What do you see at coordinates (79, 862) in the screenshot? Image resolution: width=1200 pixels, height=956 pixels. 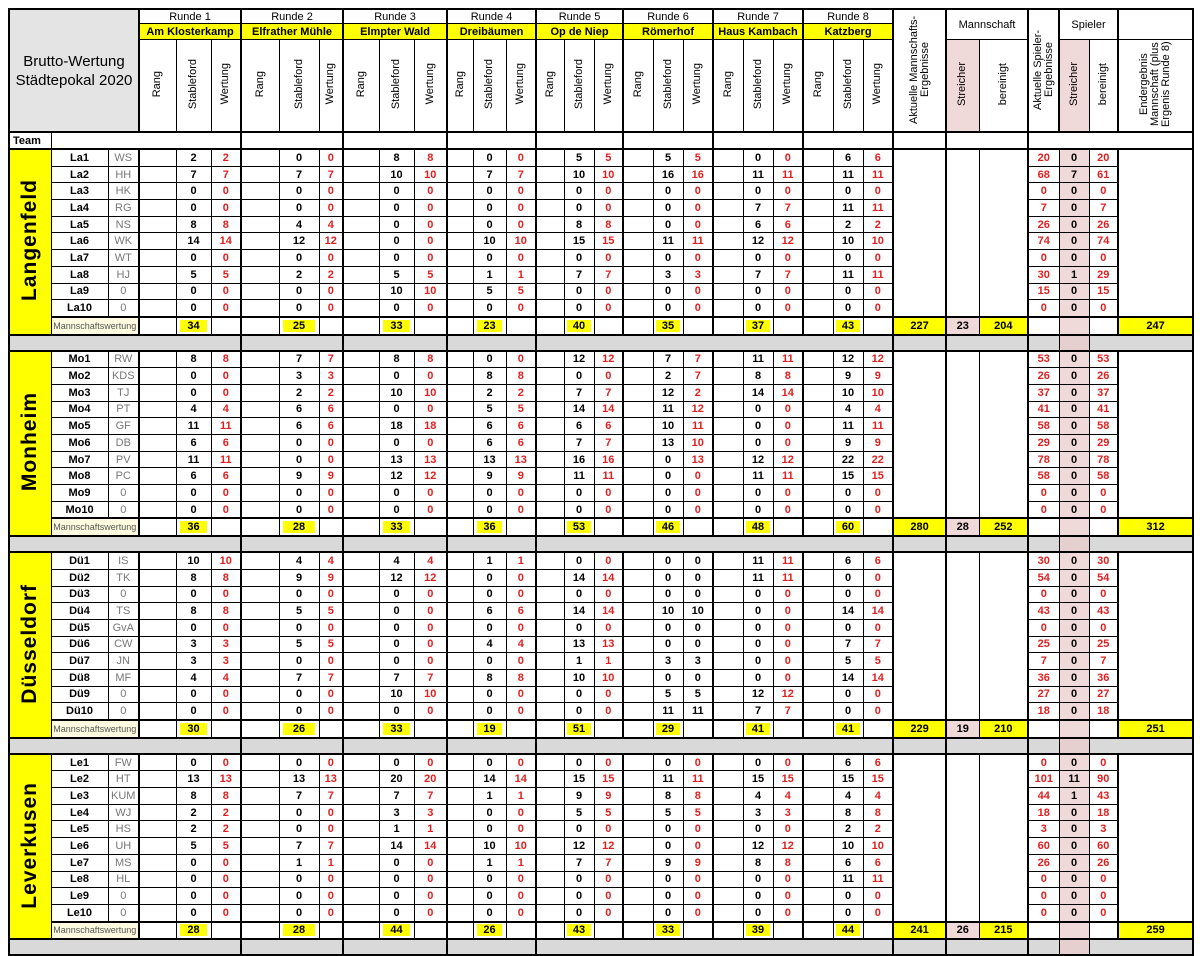 I see `player-code: Le7` at bounding box center [79, 862].